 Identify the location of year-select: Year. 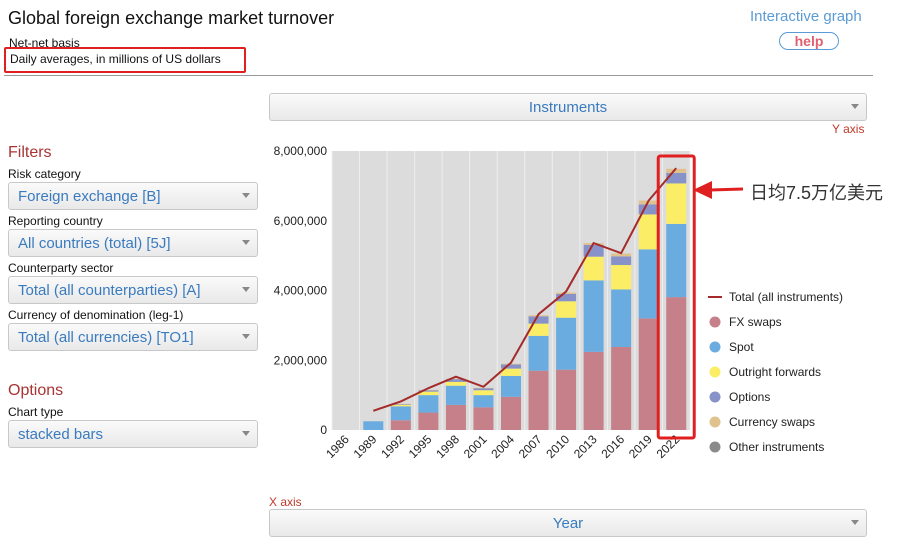
(568, 523).